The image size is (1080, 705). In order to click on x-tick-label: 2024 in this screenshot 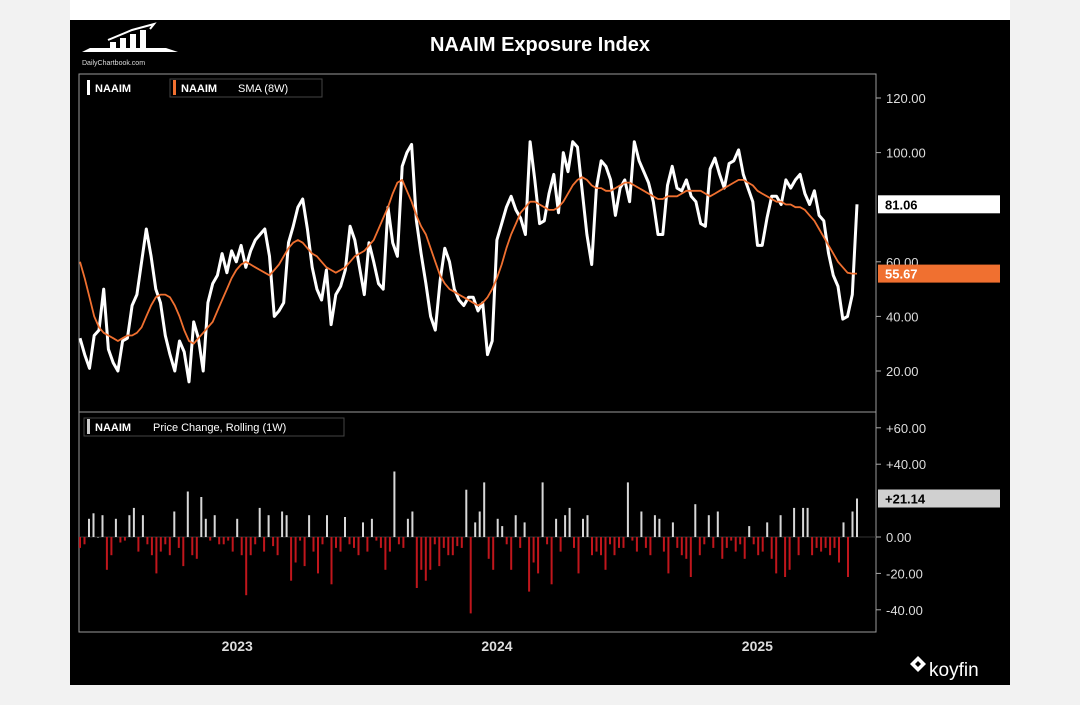, I will do `click(496, 646)`.